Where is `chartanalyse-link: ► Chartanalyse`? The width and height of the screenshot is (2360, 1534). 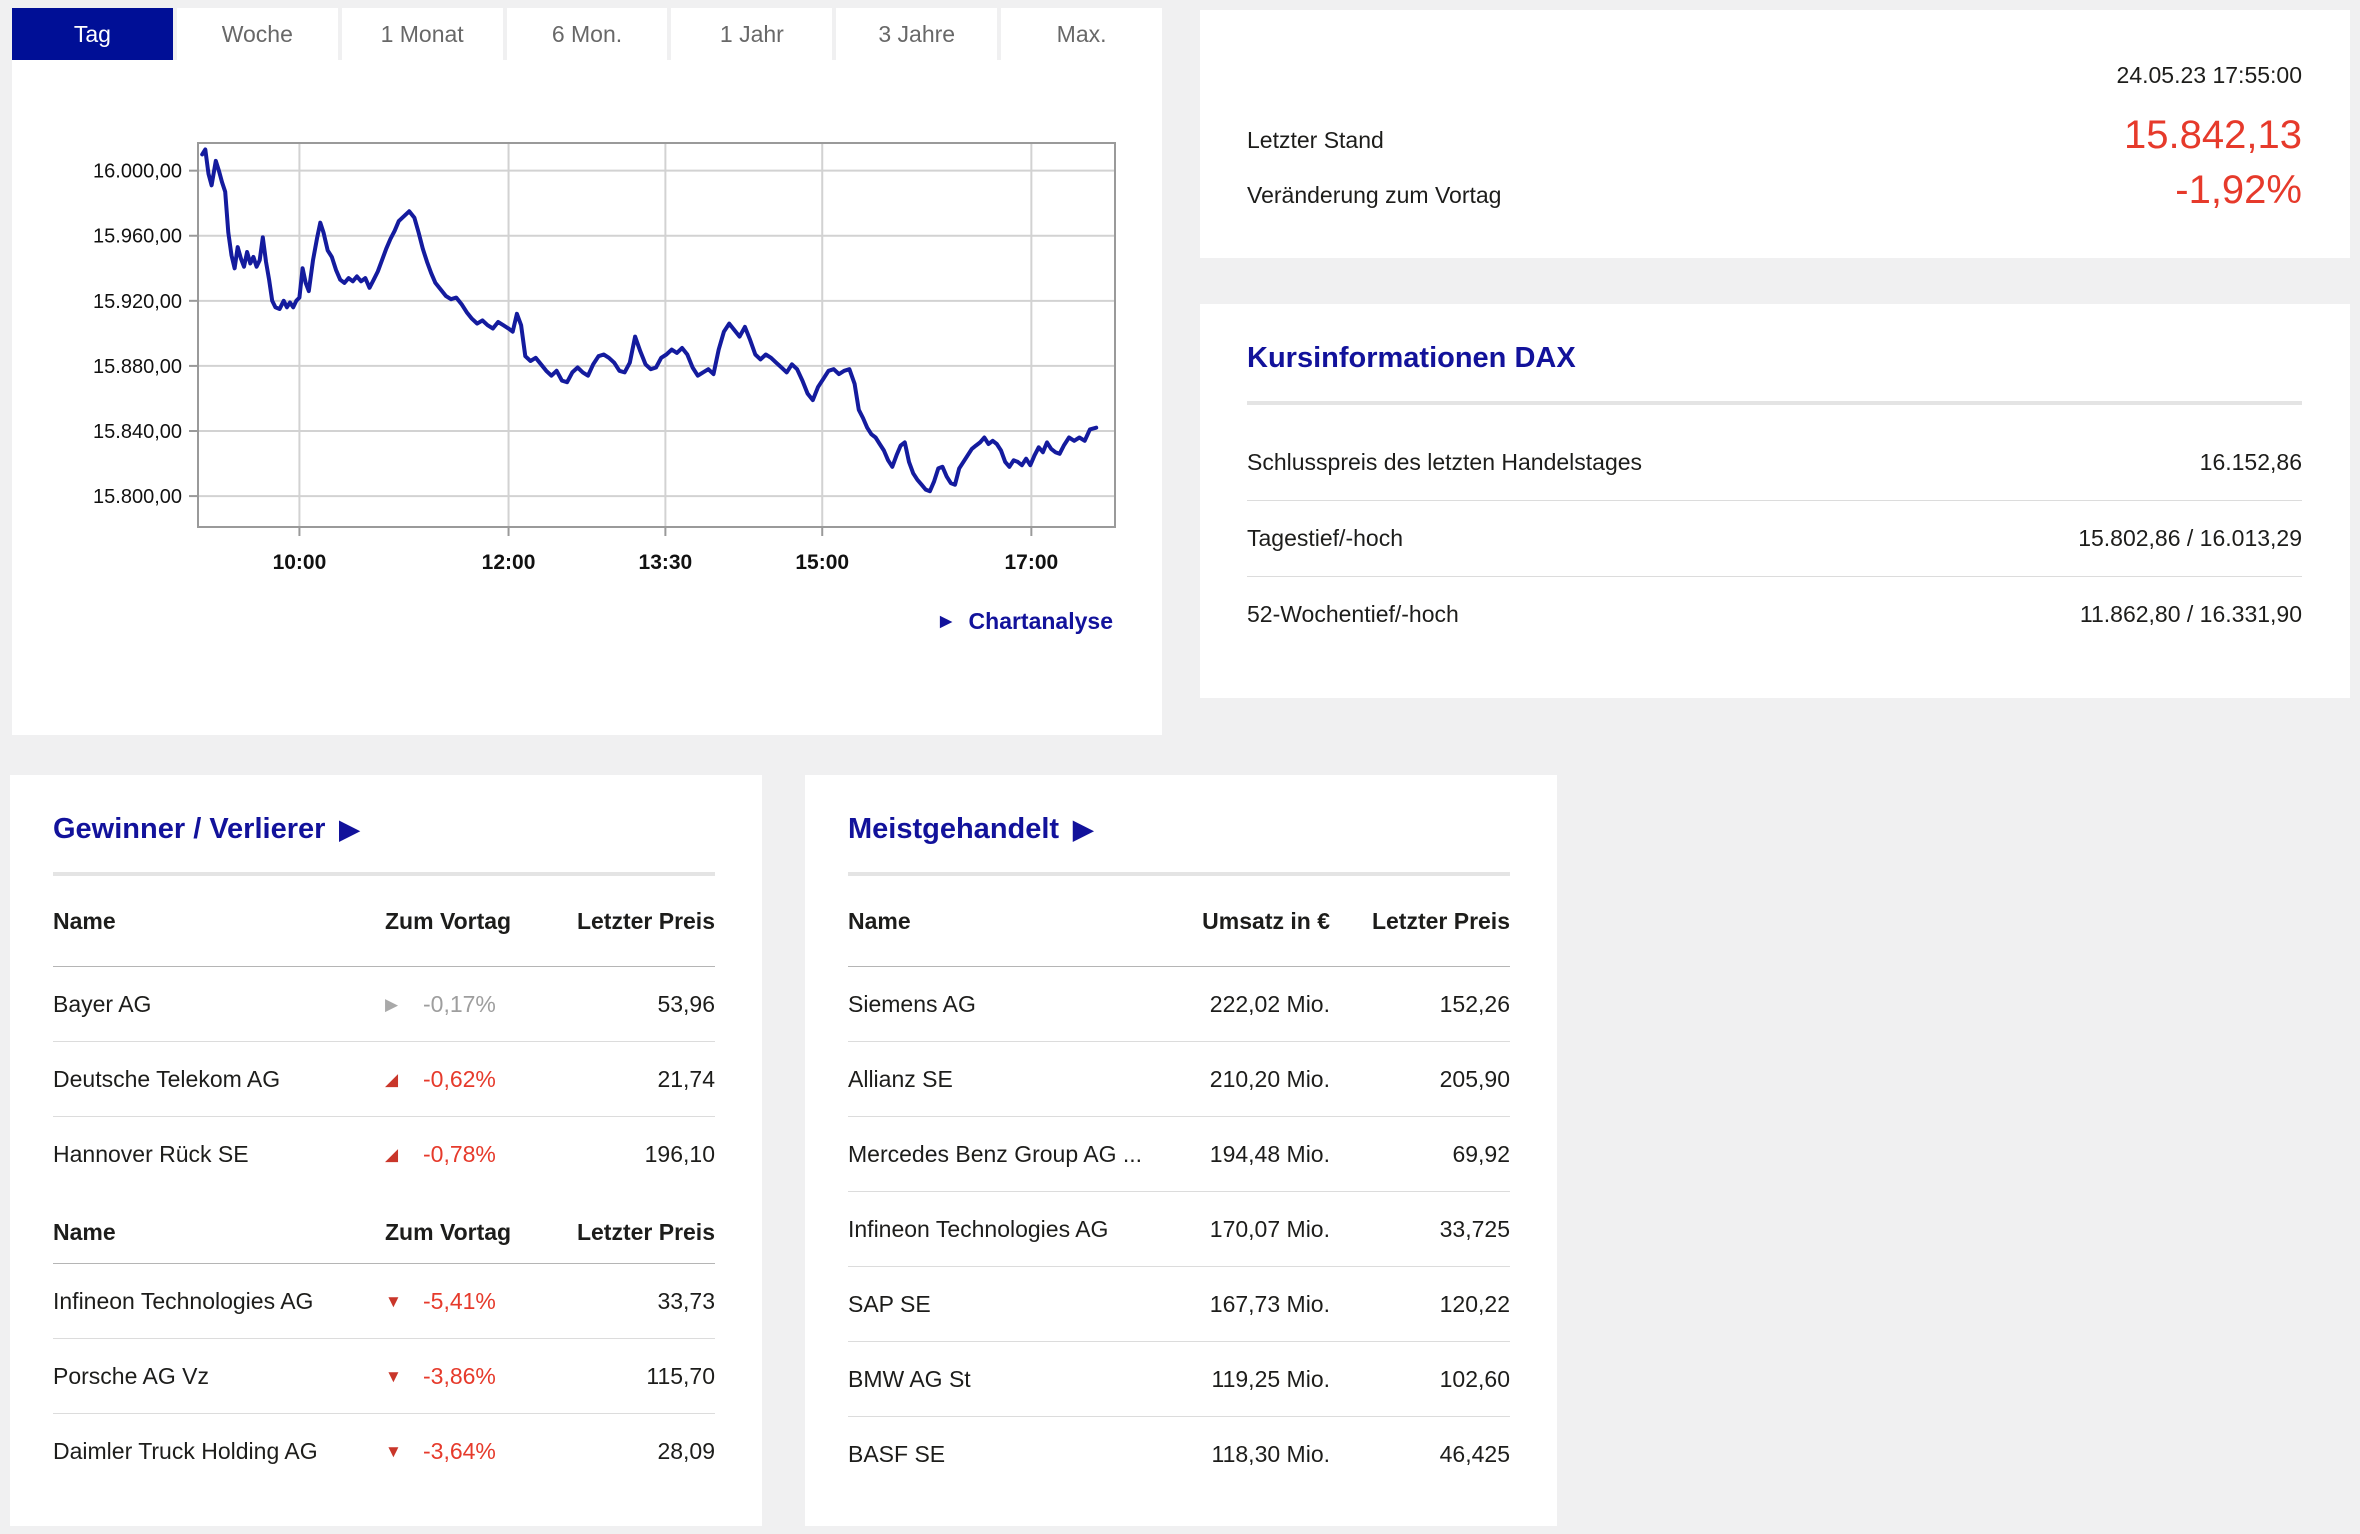 chartanalyse-link: ► Chartanalyse is located at coordinates (1024, 621).